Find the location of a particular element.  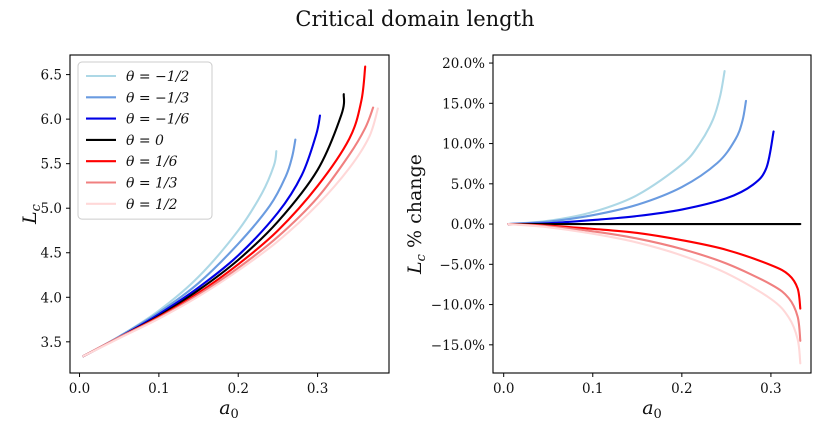

legend-box is located at coordinates (145, 140).